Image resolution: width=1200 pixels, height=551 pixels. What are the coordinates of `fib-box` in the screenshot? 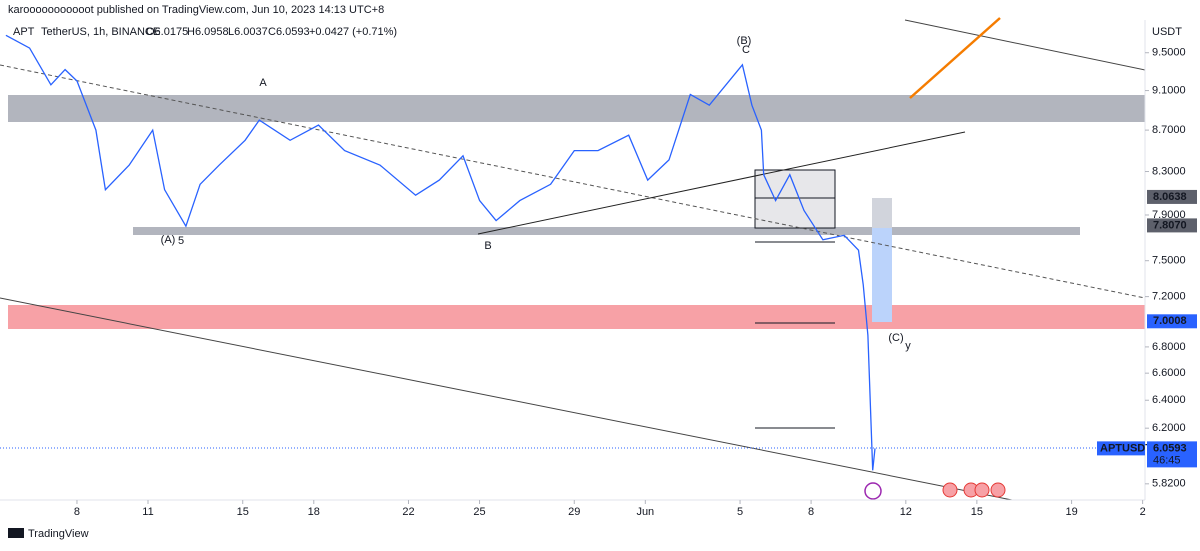 It's located at (795, 199).